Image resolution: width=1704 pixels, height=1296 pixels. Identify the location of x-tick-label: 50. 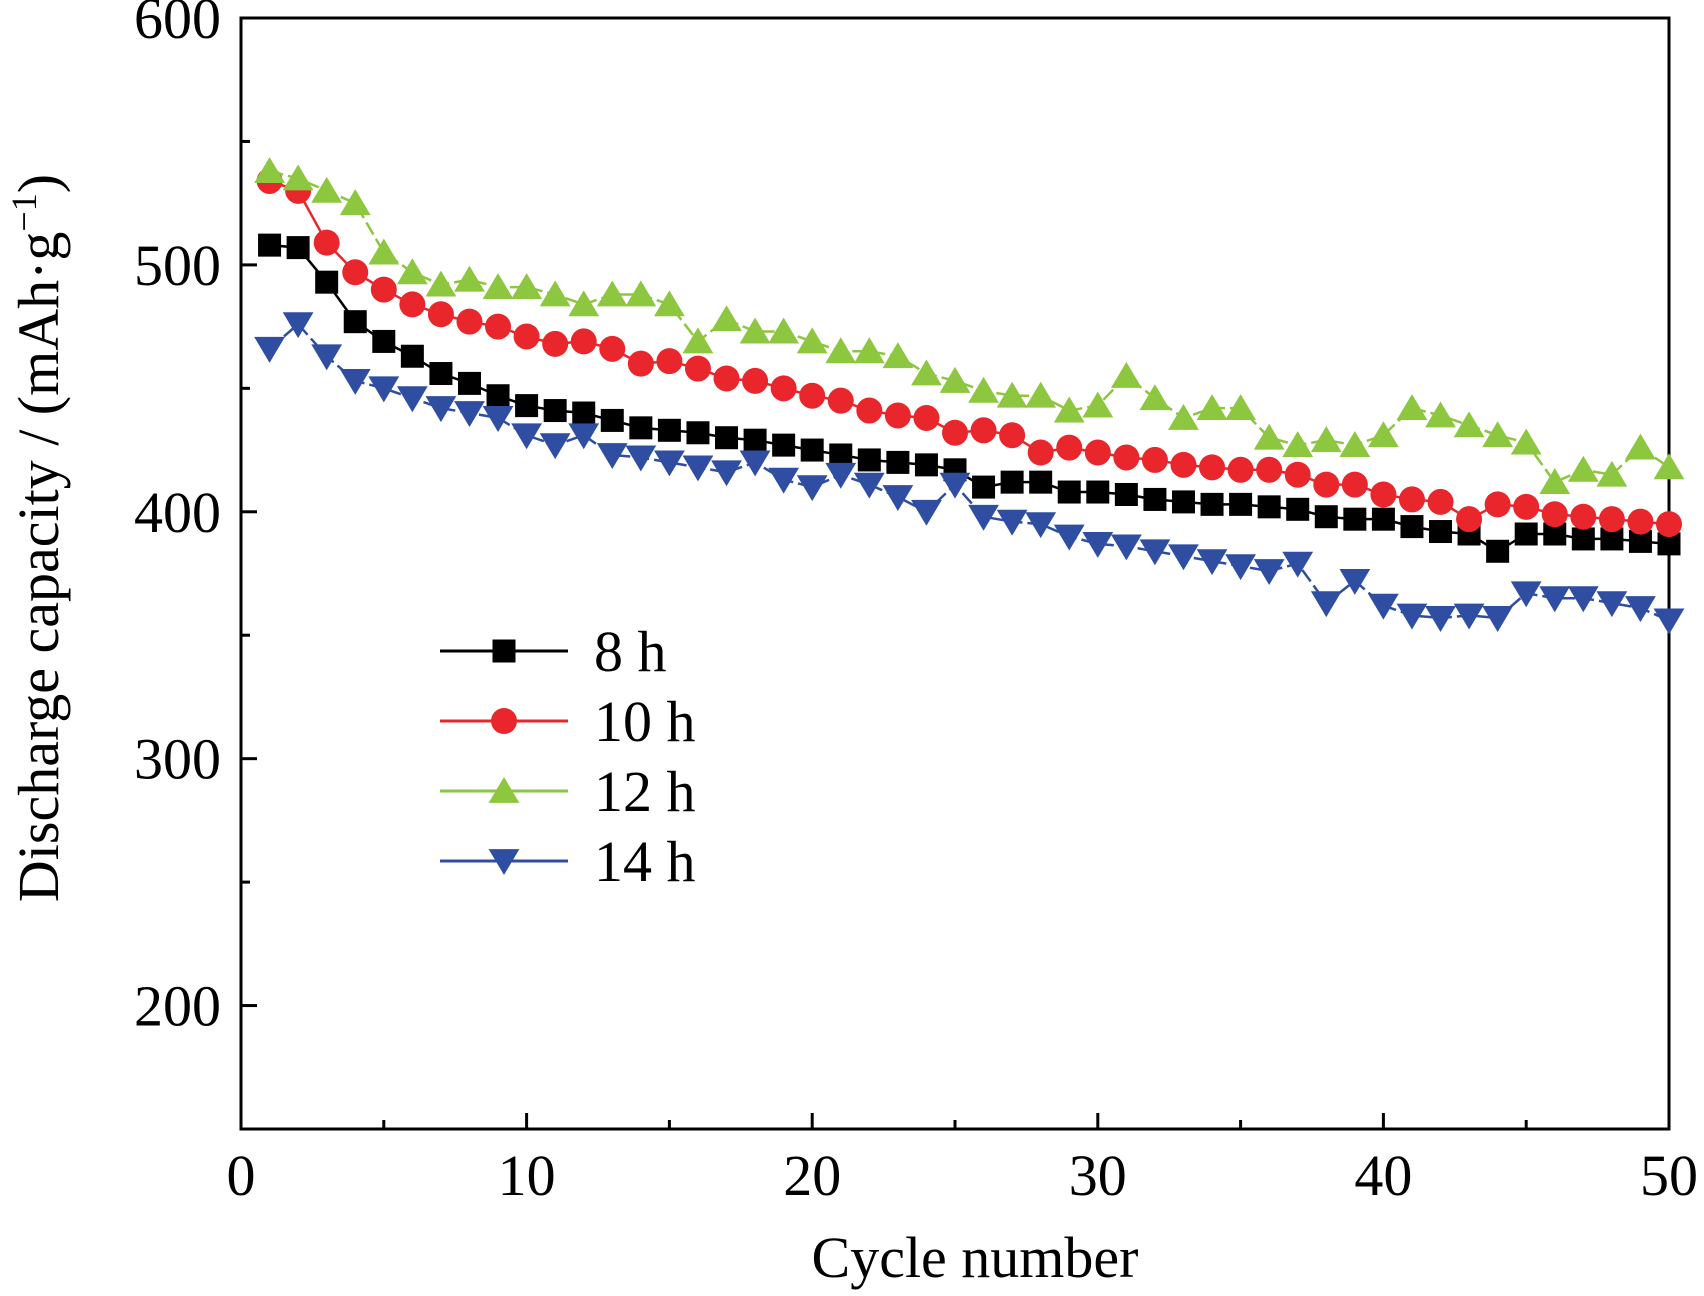
(1669, 1175).